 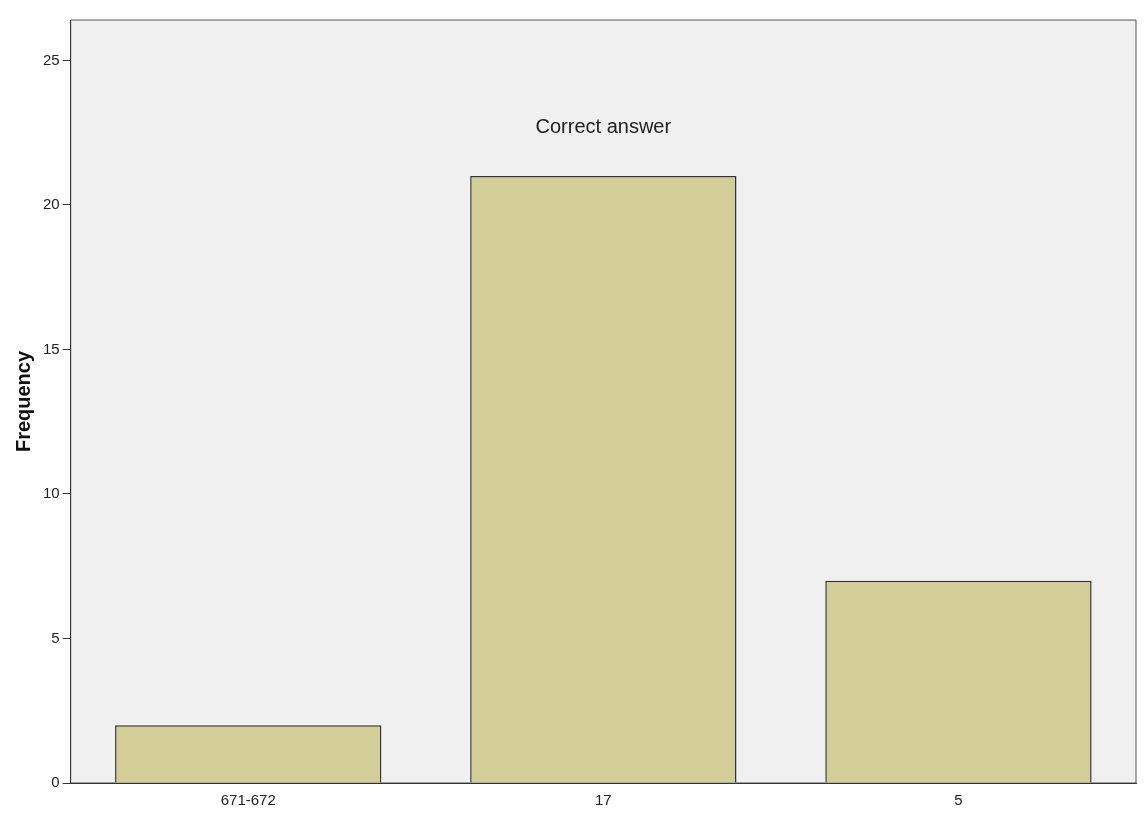 What do you see at coordinates (248, 800) in the screenshot?
I see `x-tick-label: 671-672` at bounding box center [248, 800].